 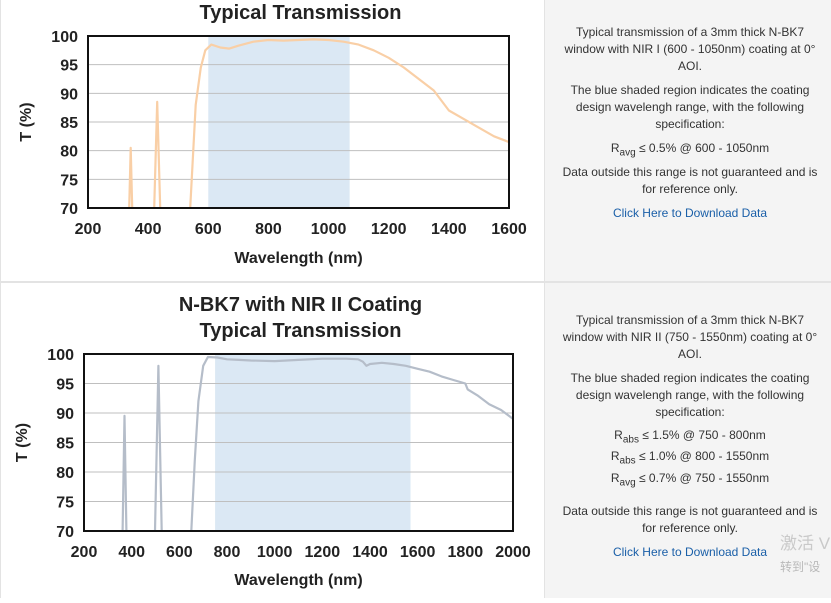 I want to click on coating-specs: Ravg ≤ 0.5% @ 600 - 1050nm, so click(x=690, y=150).